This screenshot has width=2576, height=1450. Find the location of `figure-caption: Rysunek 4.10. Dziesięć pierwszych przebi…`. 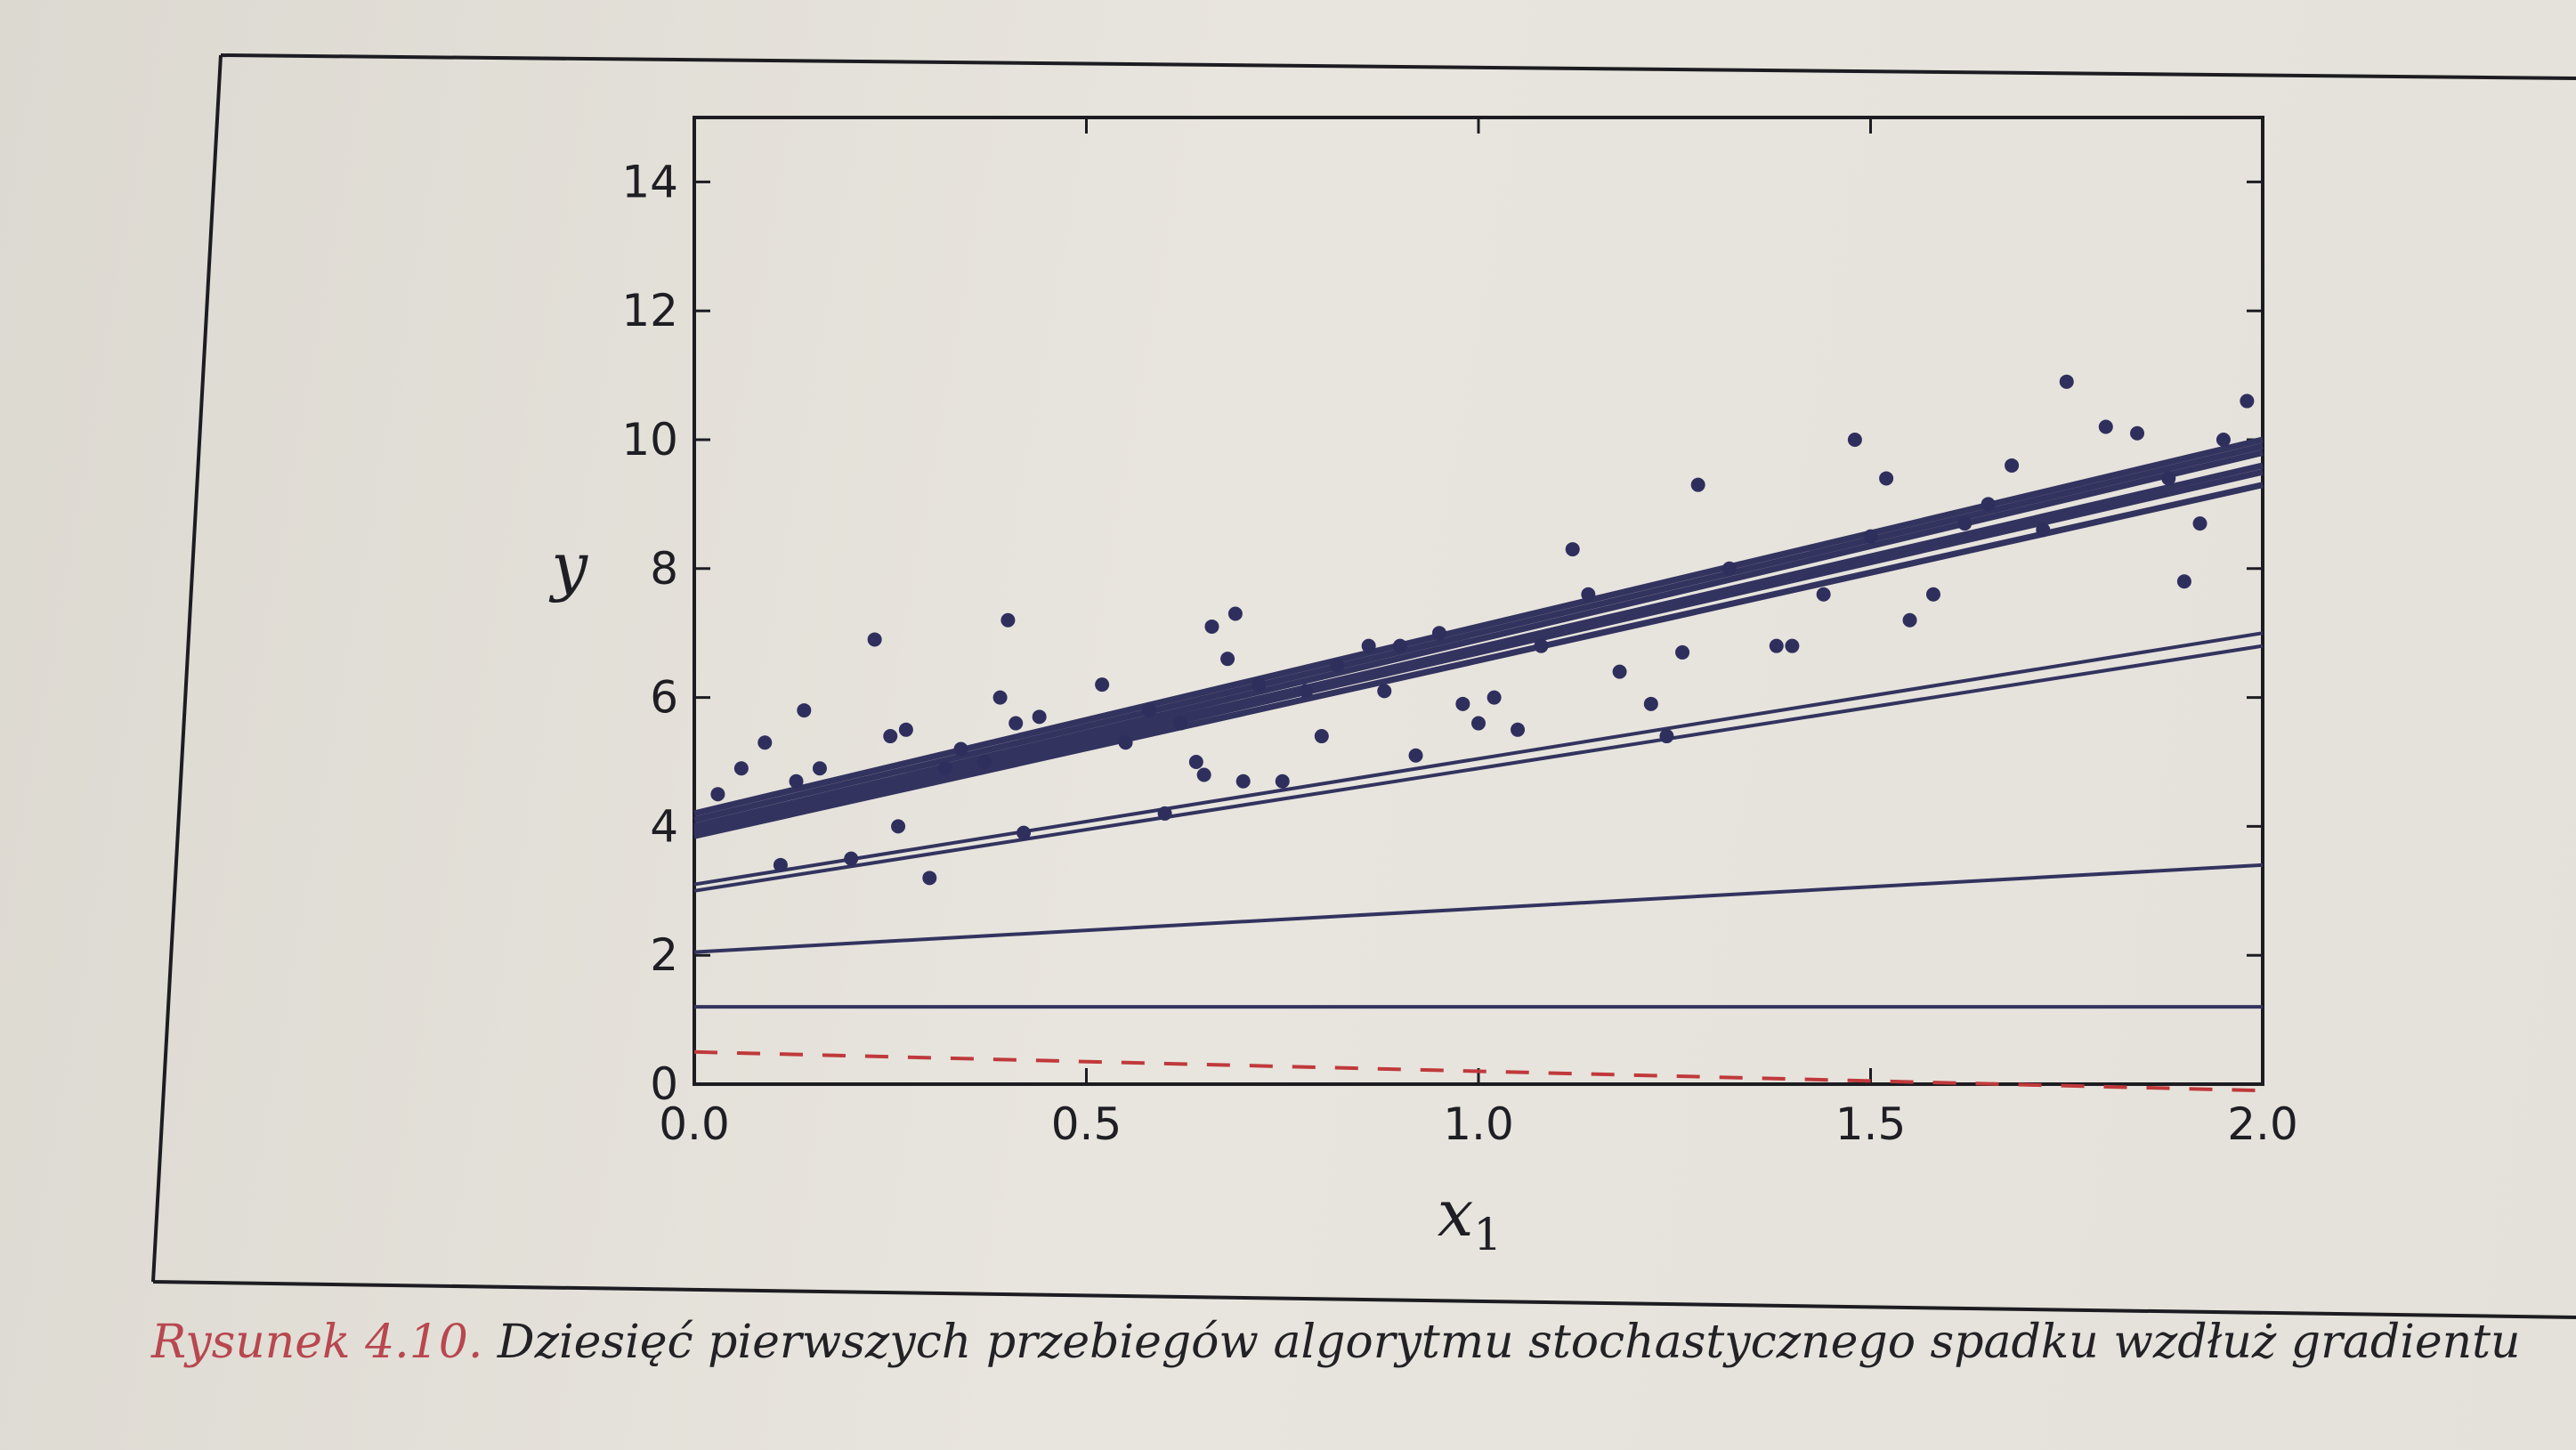

figure-caption: Rysunek 4.10. Dziesięć pierwszych przebi… is located at coordinates (1353, 1342).